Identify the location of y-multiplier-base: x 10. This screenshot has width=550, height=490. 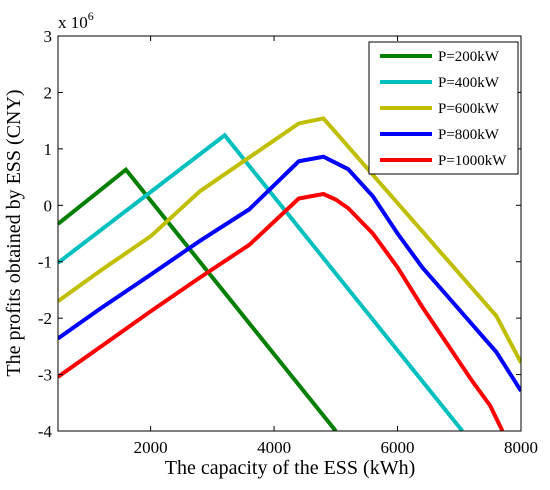
(73, 22).